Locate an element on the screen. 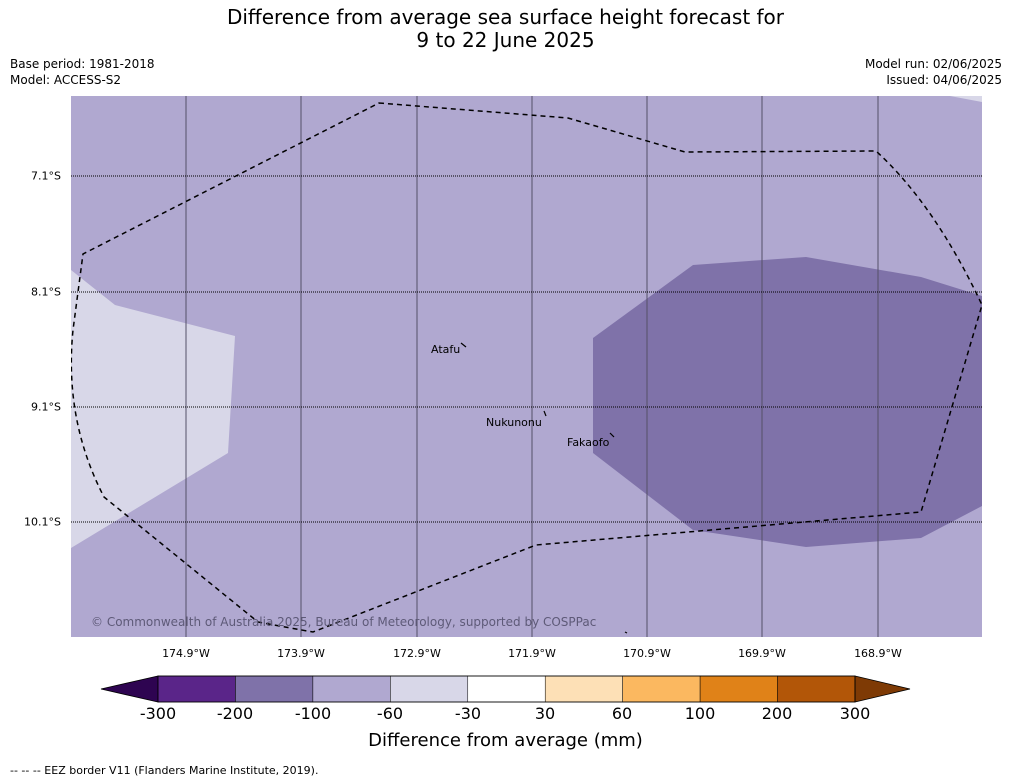 This screenshot has width=1011, height=781. lon-label-172-9: 172.9°W is located at coordinates (417, 653).